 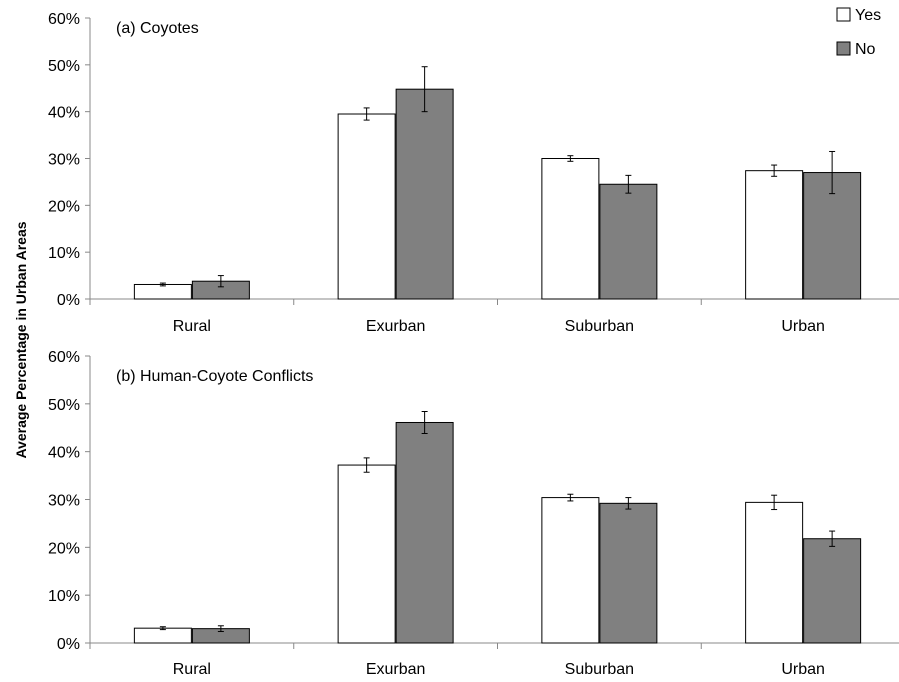 I want to click on legend-label-yes: Yes, so click(x=868, y=15).